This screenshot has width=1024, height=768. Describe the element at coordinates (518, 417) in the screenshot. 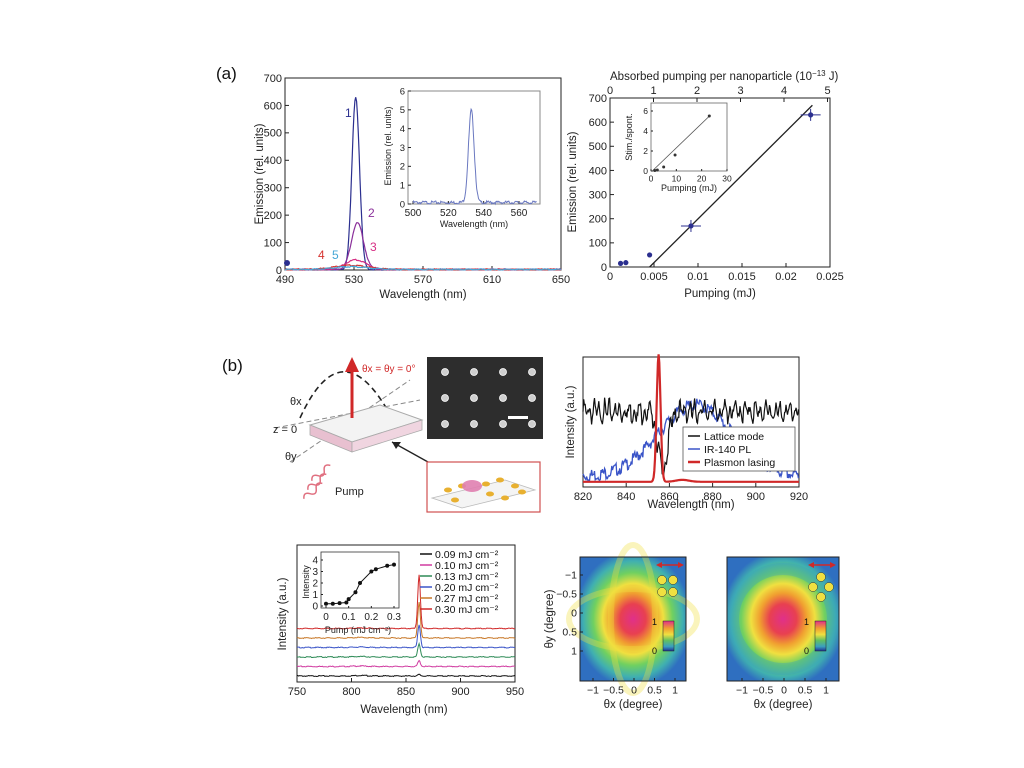

I see `sem-scale-bar` at that location.